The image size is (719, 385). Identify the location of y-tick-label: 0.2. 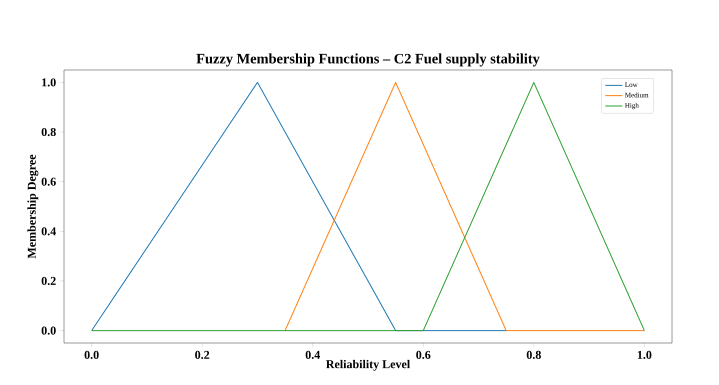
(49, 281).